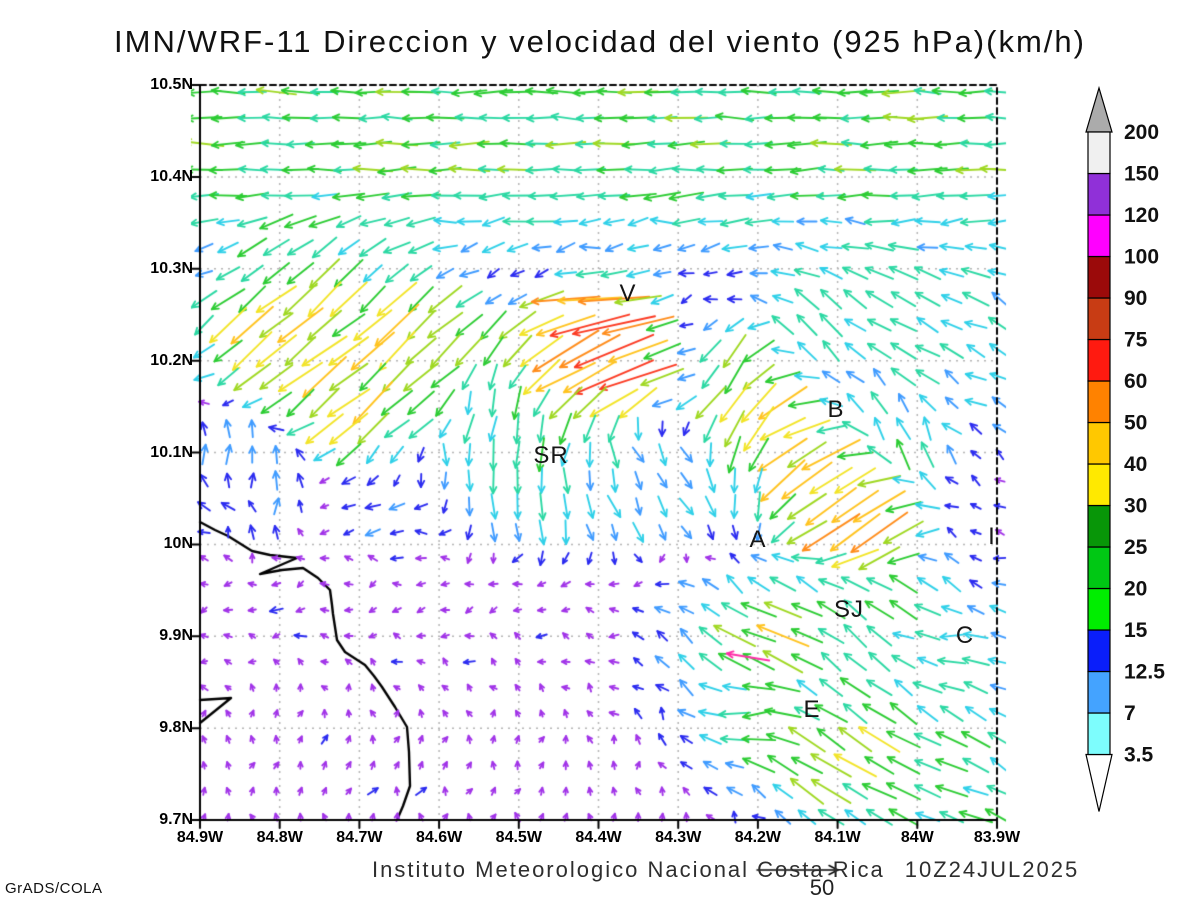 The width and height of the screenshot is (1200, 900). Describe the element at coordinates (1099, 109) in the screenshot. I see `legend-over-arrow` at that location.